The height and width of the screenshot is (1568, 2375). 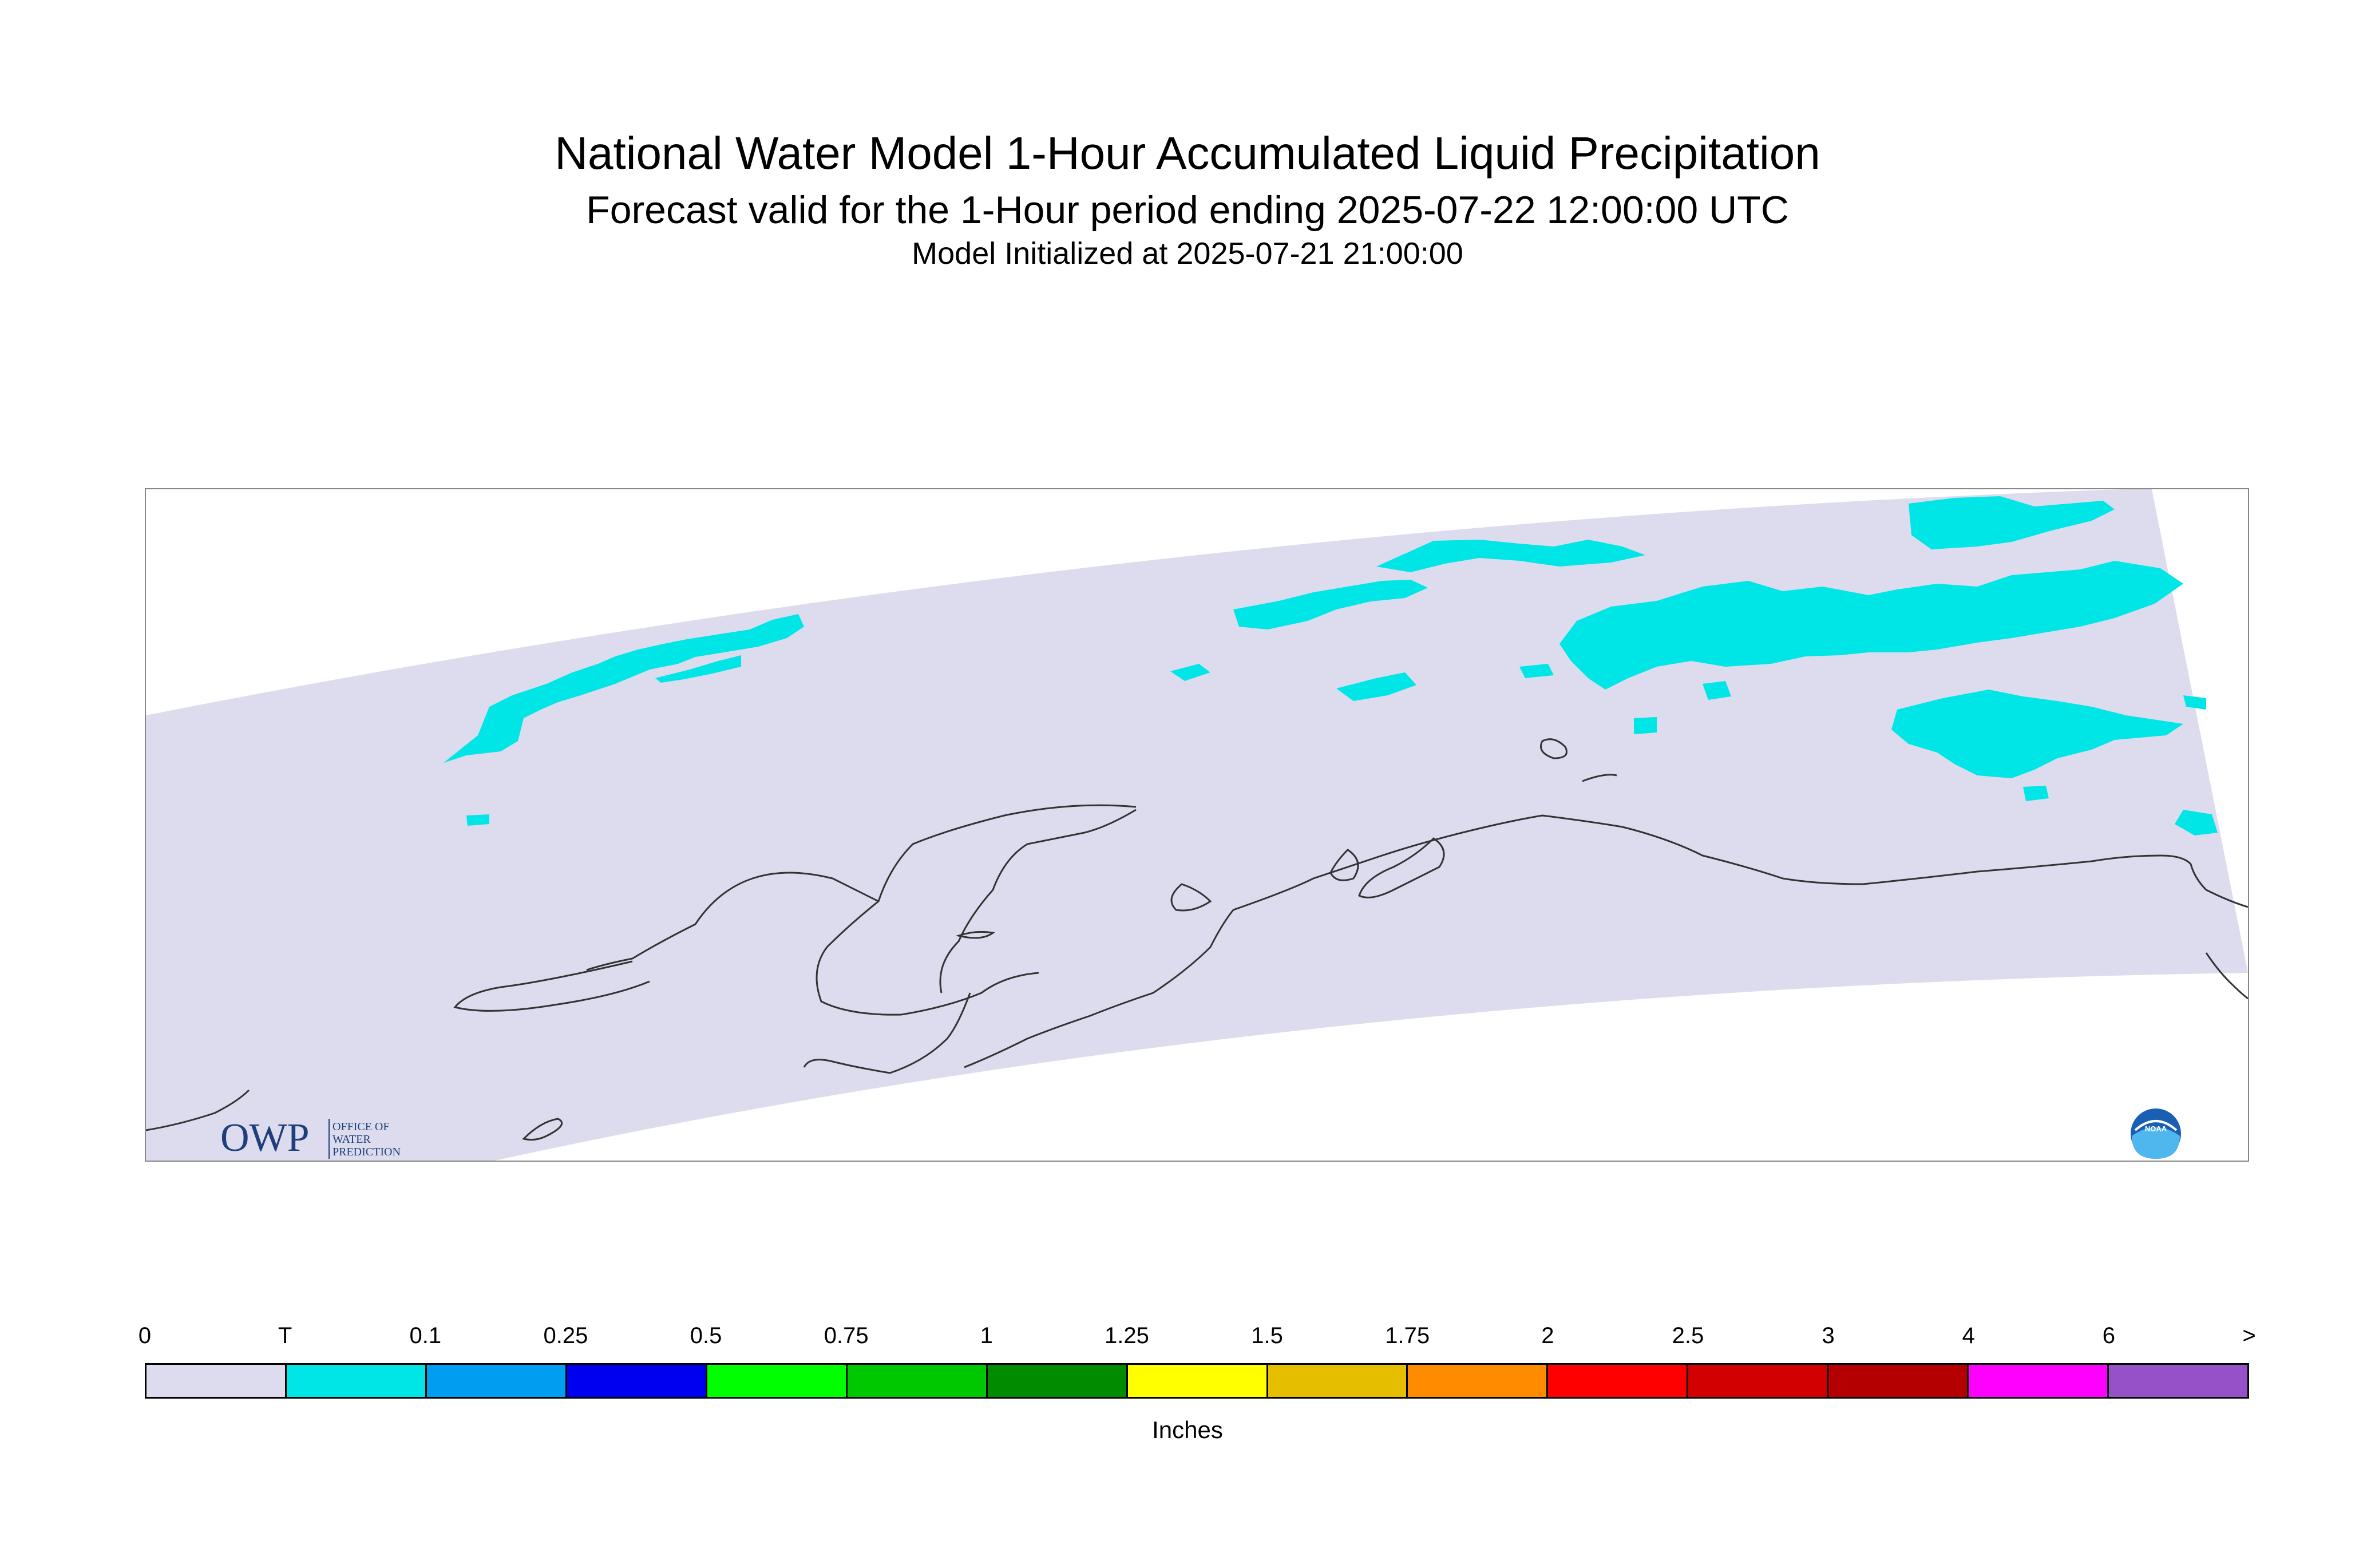 What do you see at coordinates (2156, 1133) in the screenshot?
I see `noaa-logo: NOAA` at bounding box center [2156, 1133].